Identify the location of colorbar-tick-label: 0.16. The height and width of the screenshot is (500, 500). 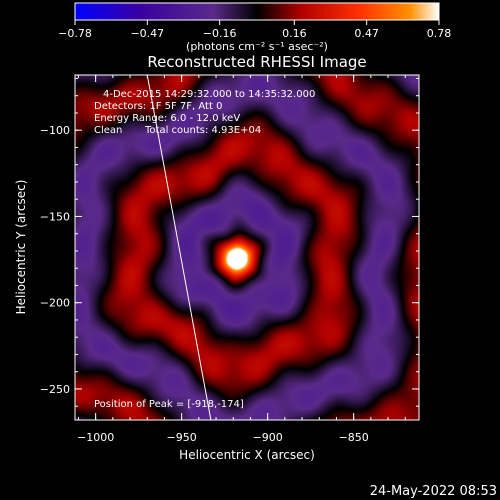
(294, 33).